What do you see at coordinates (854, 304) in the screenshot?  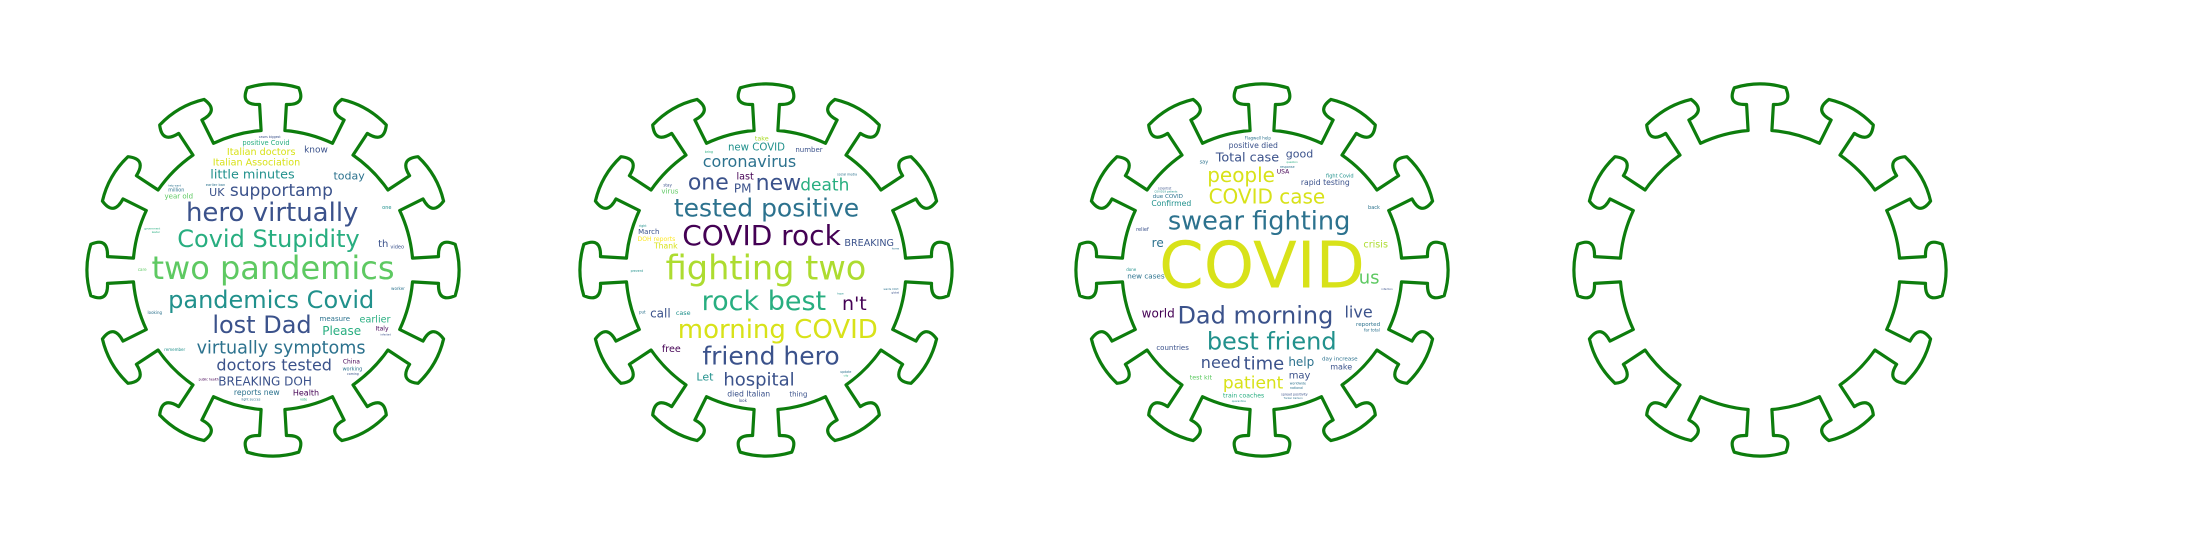 I see `cloud-word: n't` at bounding box center [854, 304].